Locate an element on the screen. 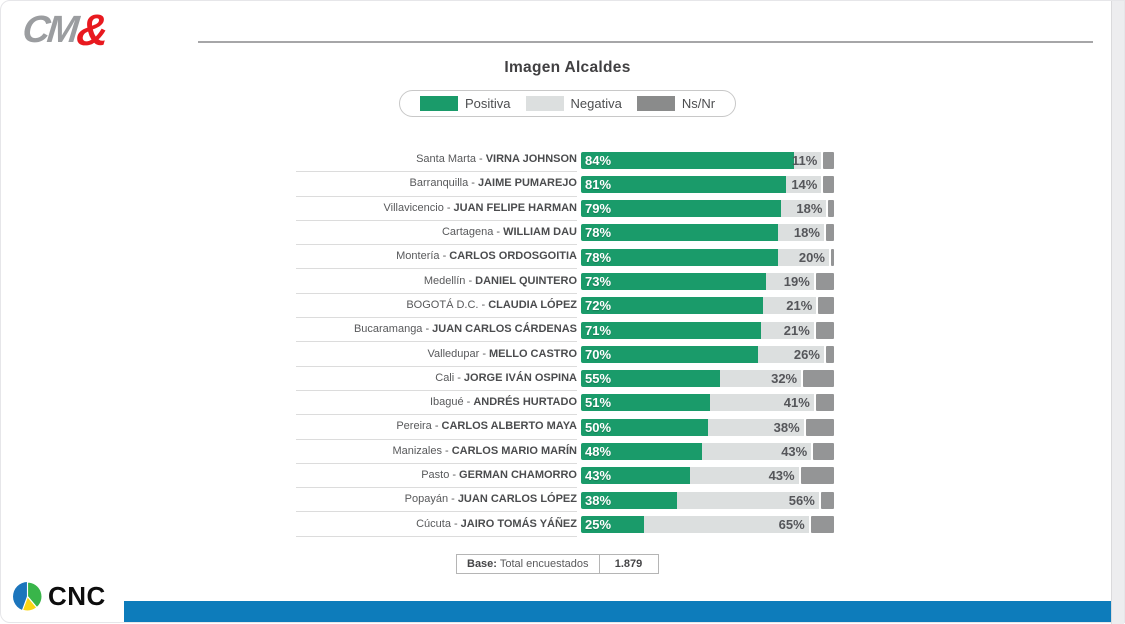 The image size is (1125, 624). row-label: Montería - CARLOS ORDOSGOITIA is located at coordinates (436, 257).